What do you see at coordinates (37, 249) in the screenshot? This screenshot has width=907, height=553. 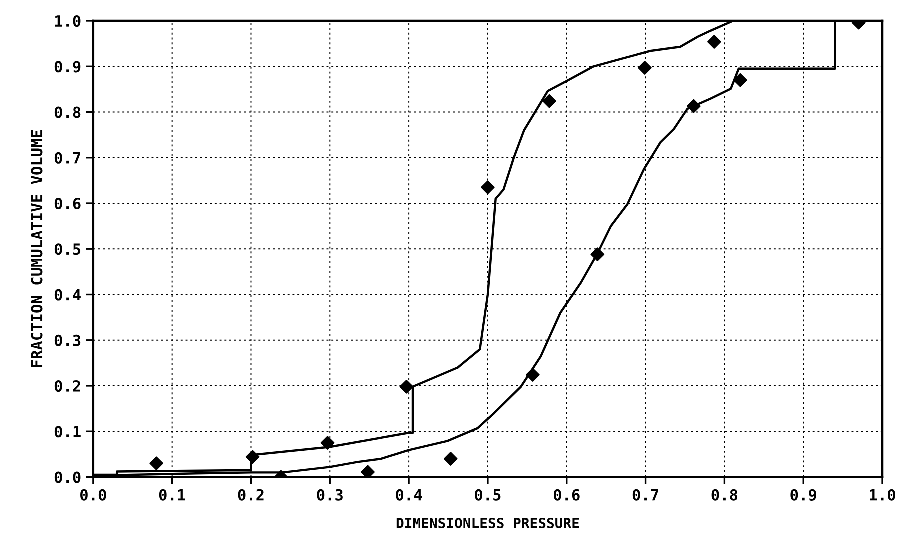 I see `y-axis-title: FRACTION CUMULATIVE VOLUME` at bounding box center [37, 249].